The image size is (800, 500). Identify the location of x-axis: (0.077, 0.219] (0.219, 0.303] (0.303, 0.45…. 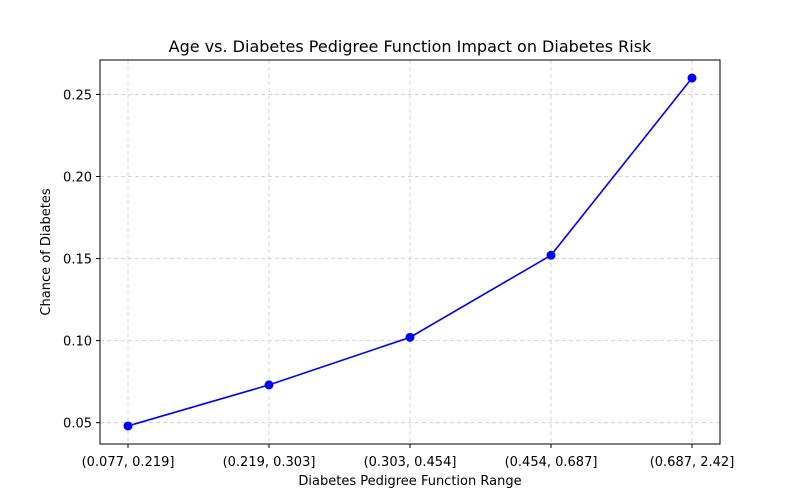
(408, 457).